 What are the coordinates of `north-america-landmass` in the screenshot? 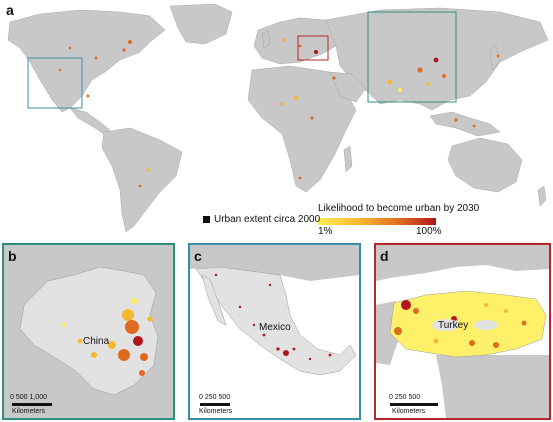 It's located at (86, 61).